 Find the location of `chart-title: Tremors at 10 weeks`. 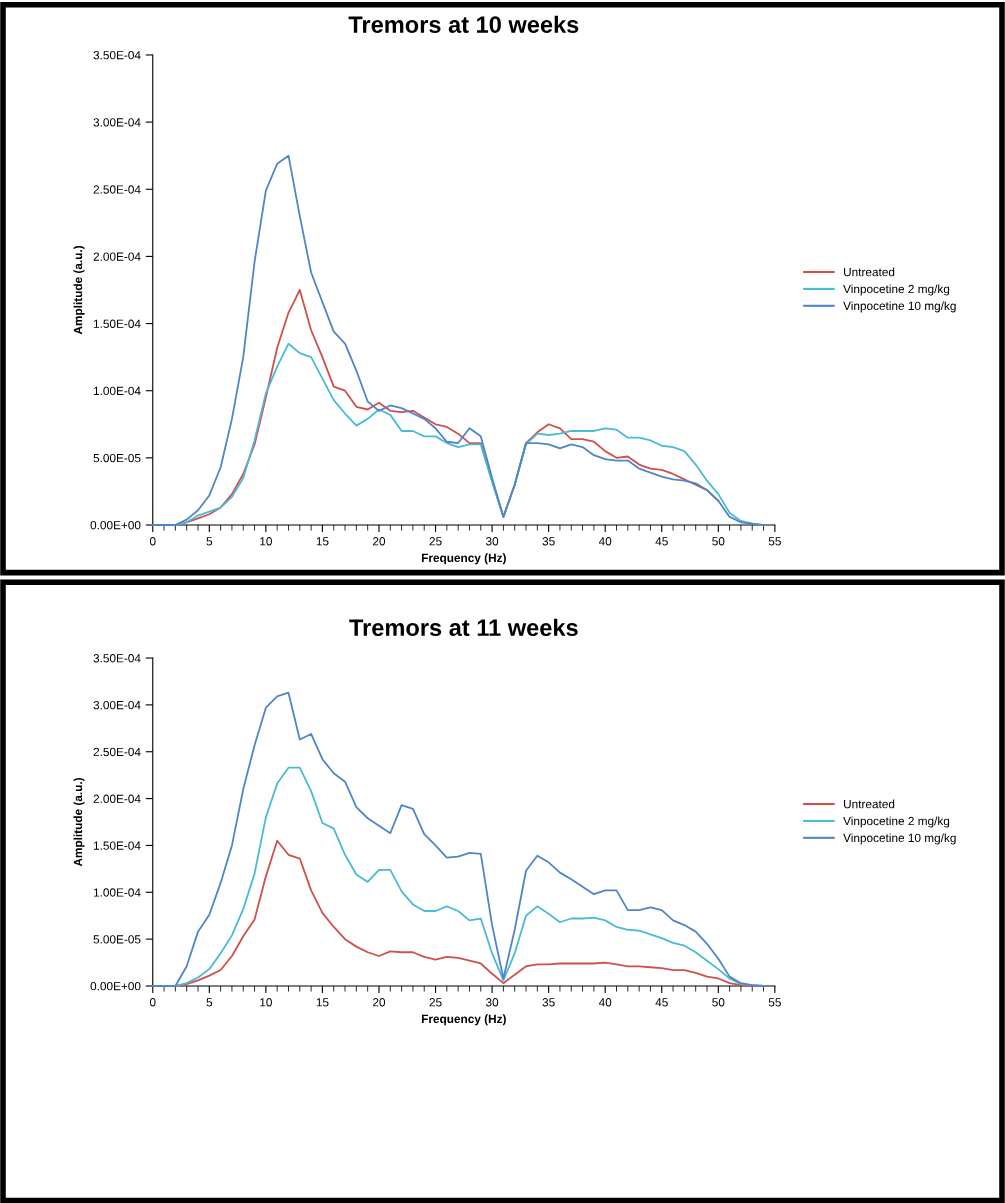

chart-title: Tremors at 10 weeks is located at coordinates (463, 24).